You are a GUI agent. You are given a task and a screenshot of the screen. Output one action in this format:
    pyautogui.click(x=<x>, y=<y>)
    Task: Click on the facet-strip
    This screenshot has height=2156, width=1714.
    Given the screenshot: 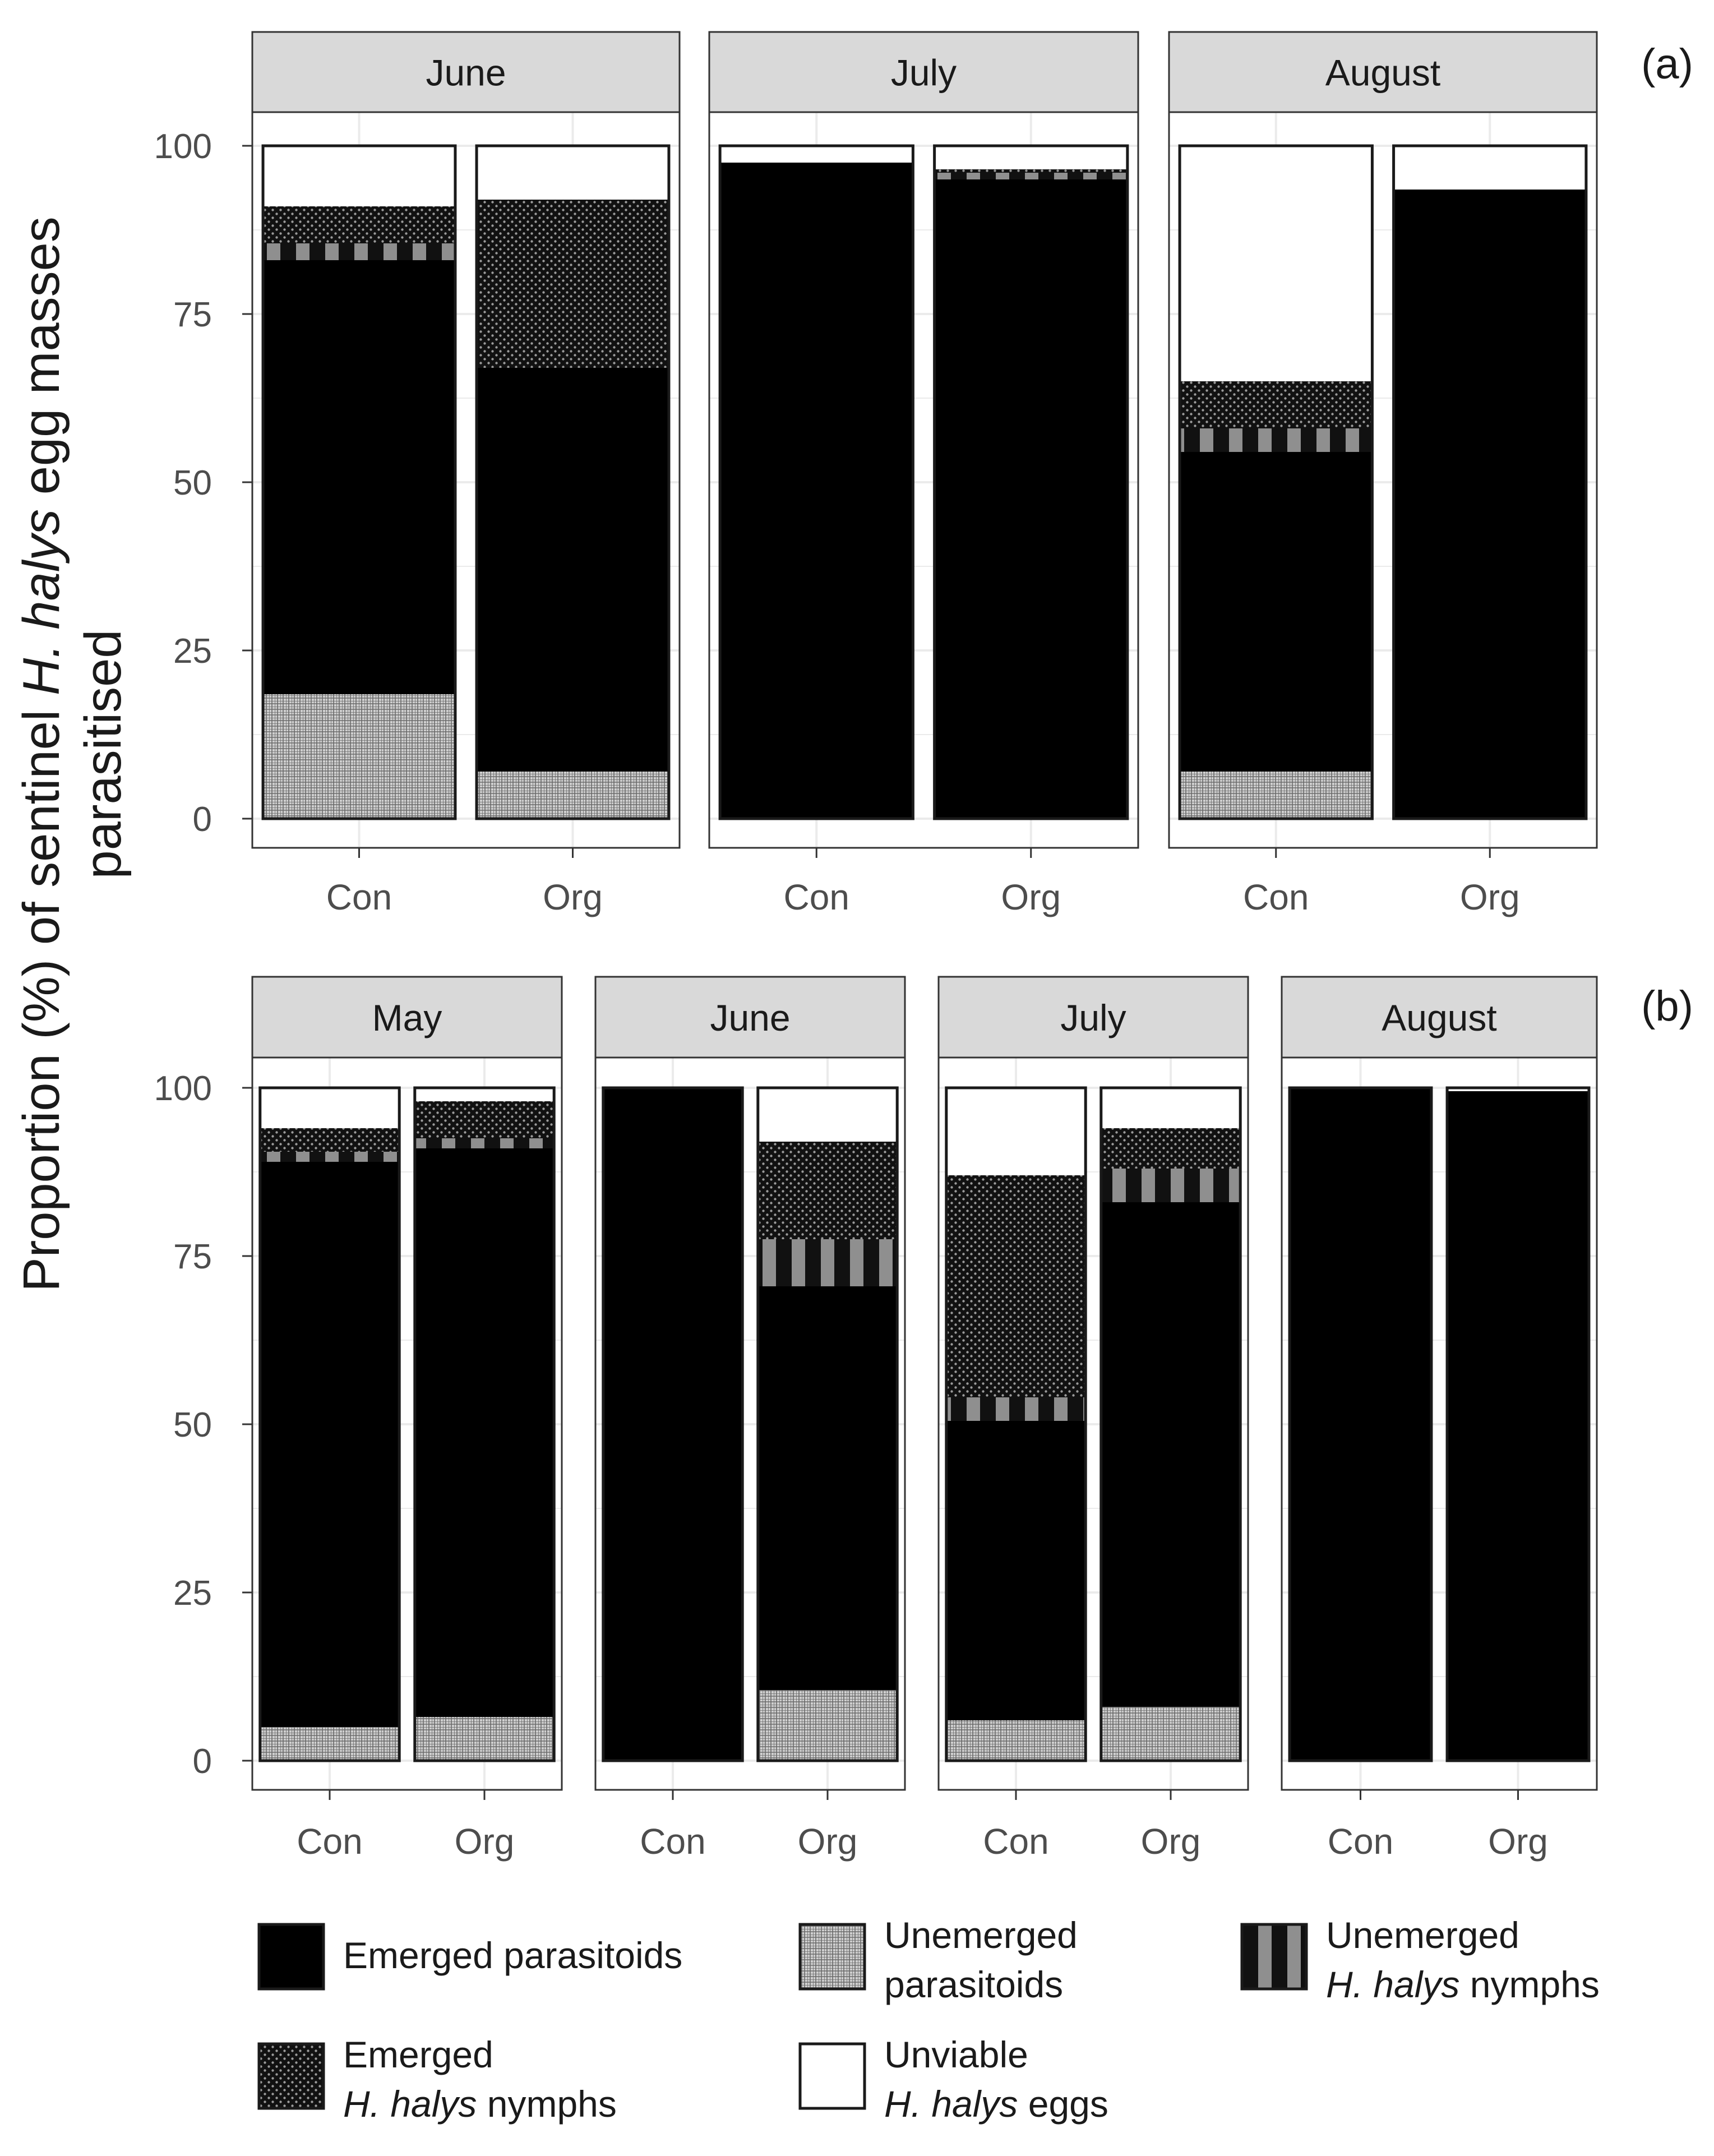 What is the action you would take?
    pyautogui.click(x=750, y=1017)
    